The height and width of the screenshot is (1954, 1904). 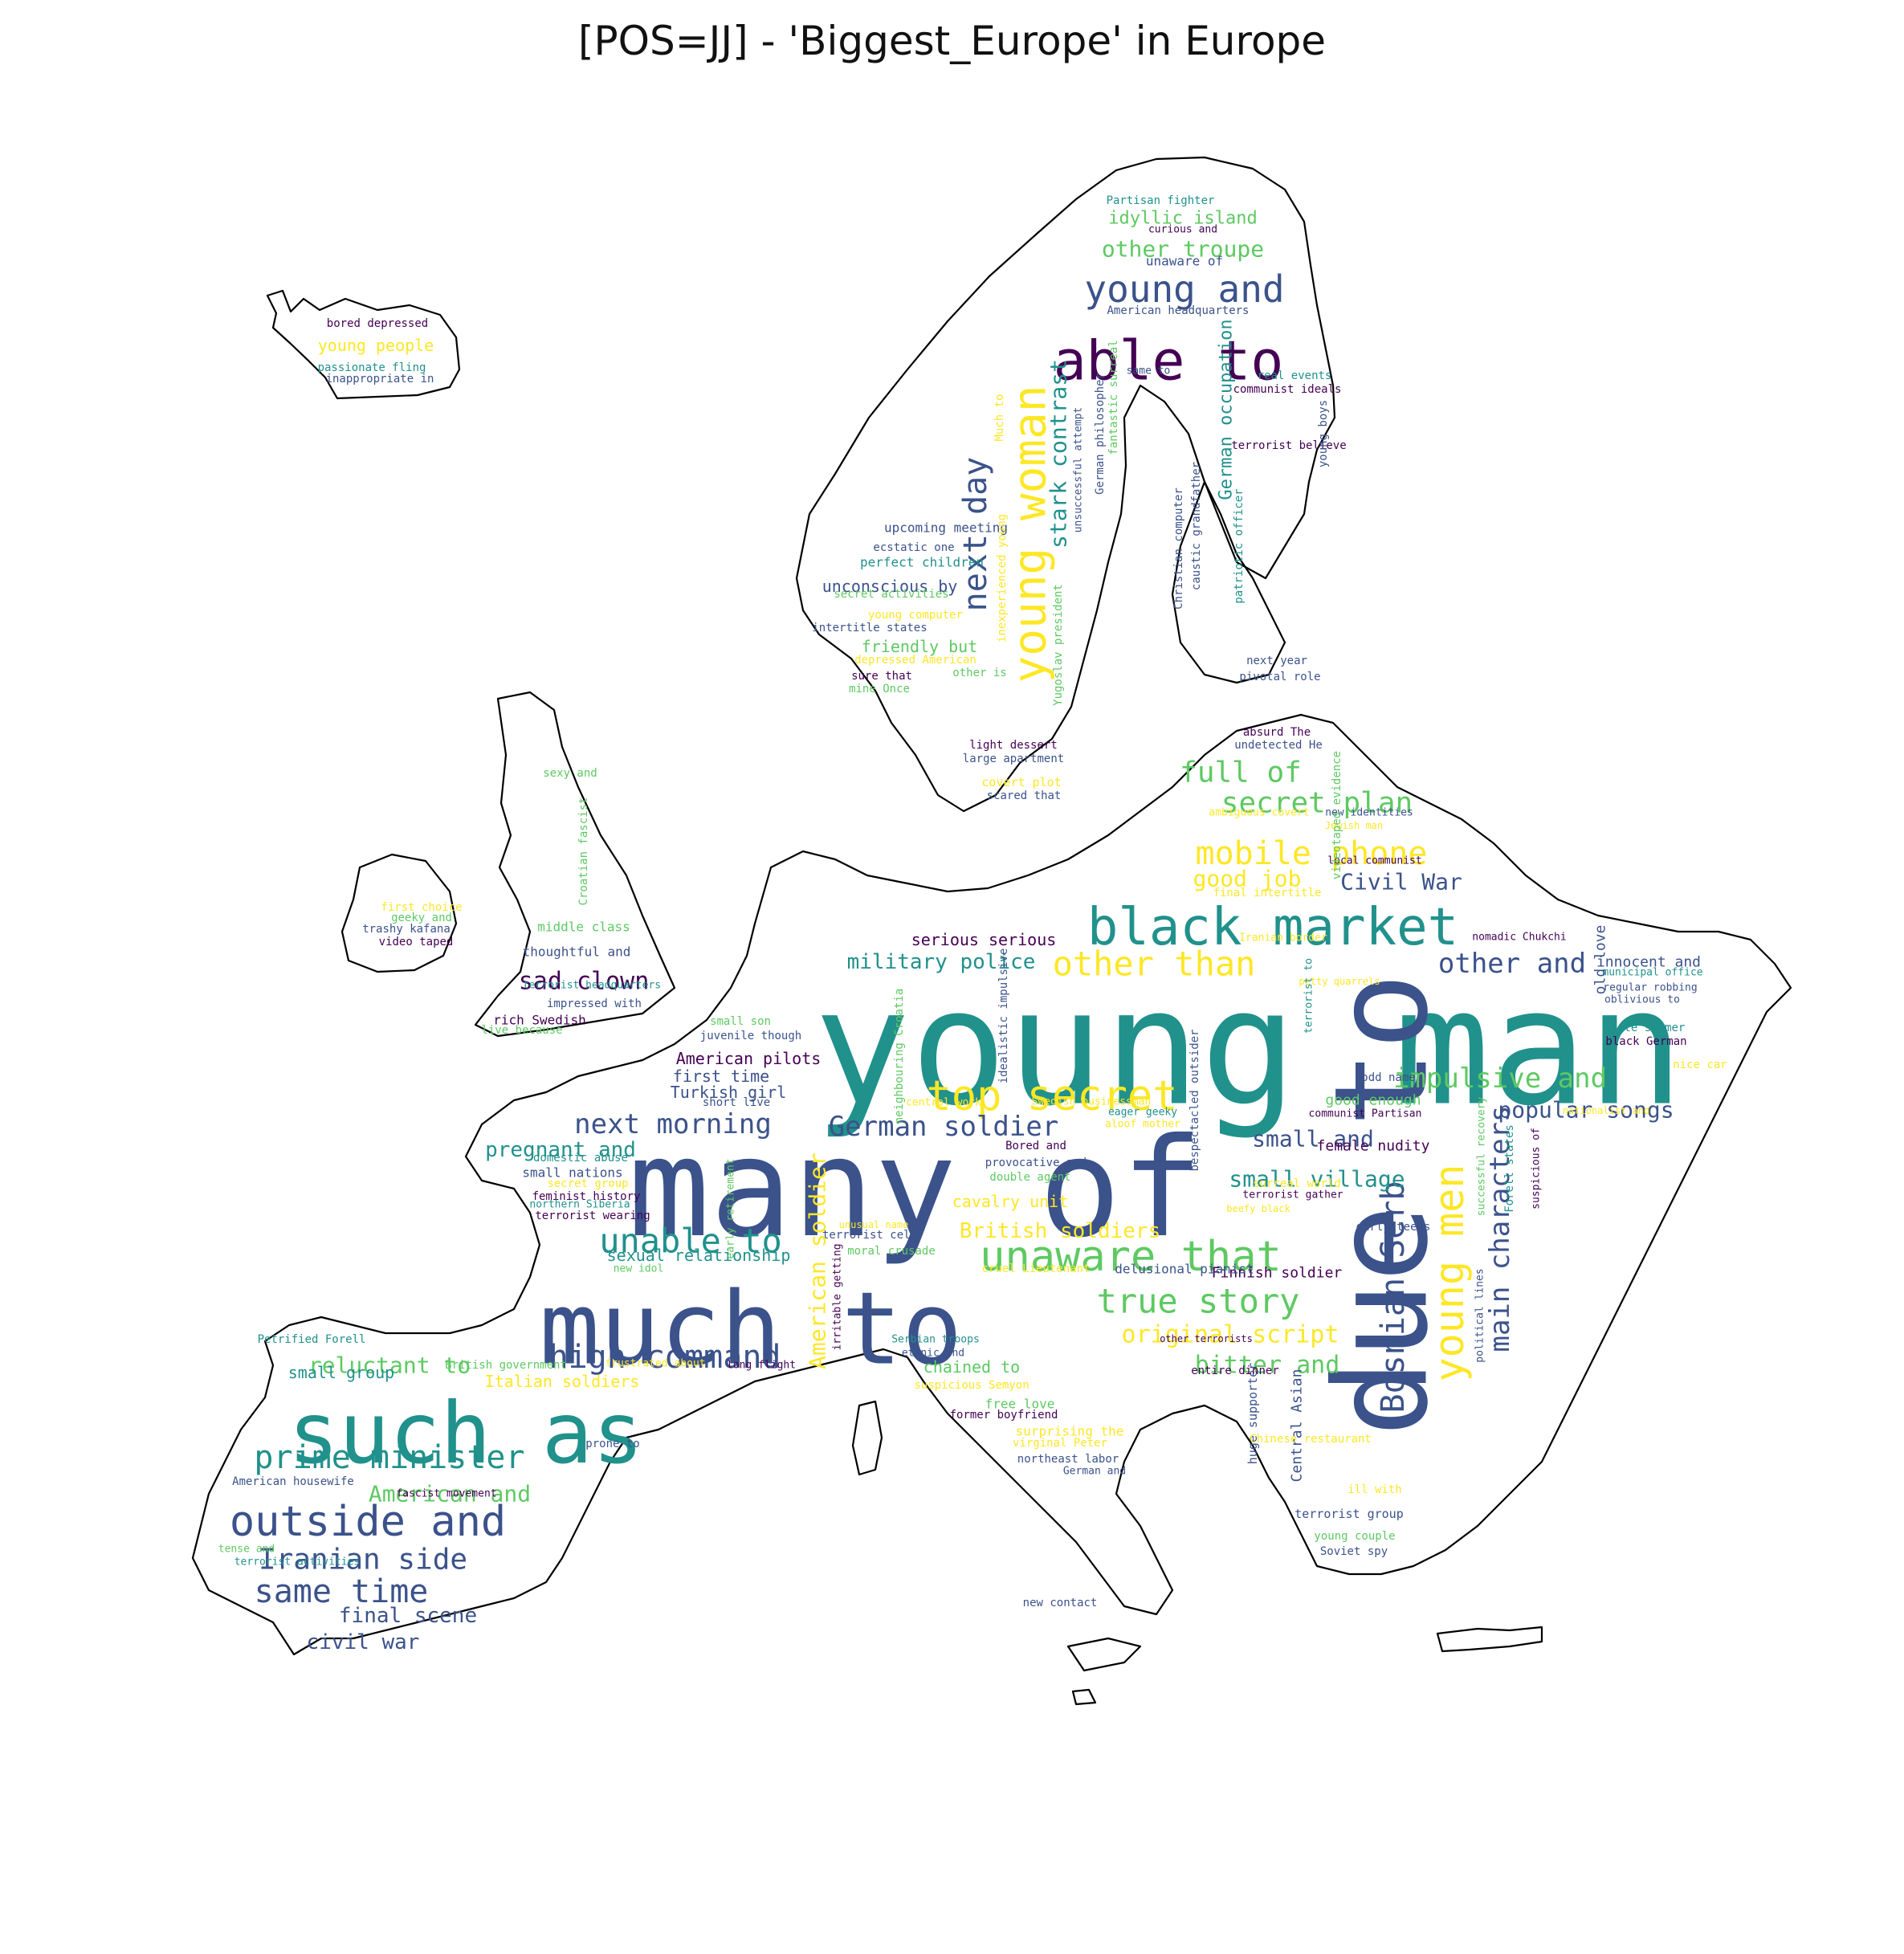 I want to click on word-138: ethnic and, so click(x=933, y=1354).